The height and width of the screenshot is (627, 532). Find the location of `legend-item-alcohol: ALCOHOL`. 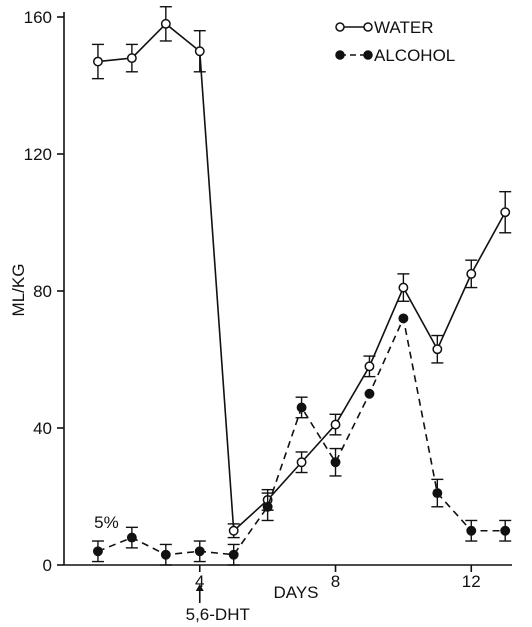

legend-item-alcohol: ALCOHOL is located at coordinates (395, 55).